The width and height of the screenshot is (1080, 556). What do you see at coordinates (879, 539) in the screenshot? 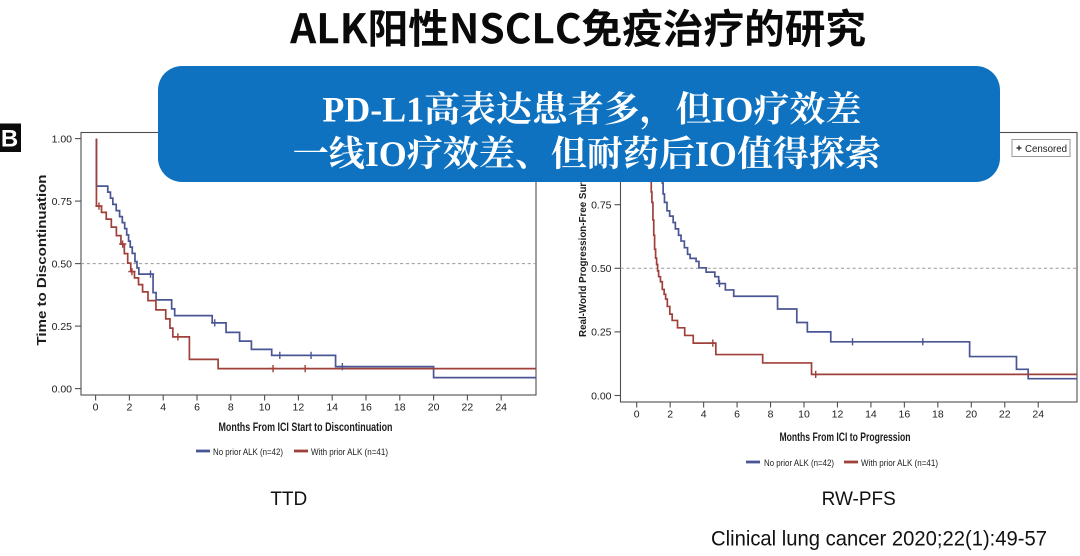
I see `svg-text:Clinical lung cancer 2020;22(1: Clinical lung cancer 2020;22(1):49-57` at bounding box center [879, 539].